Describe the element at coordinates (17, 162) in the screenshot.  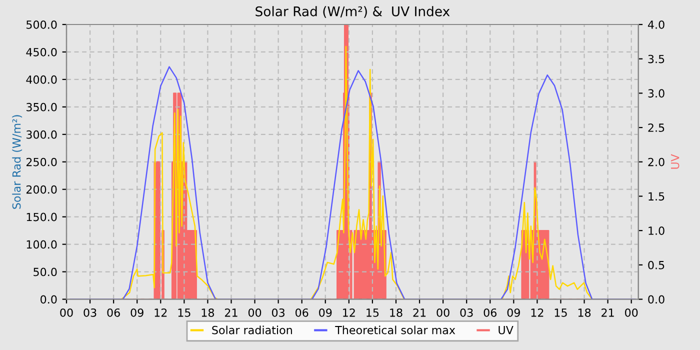
I see `y-axis-title: Solar Rad (W/m²)` at that location.